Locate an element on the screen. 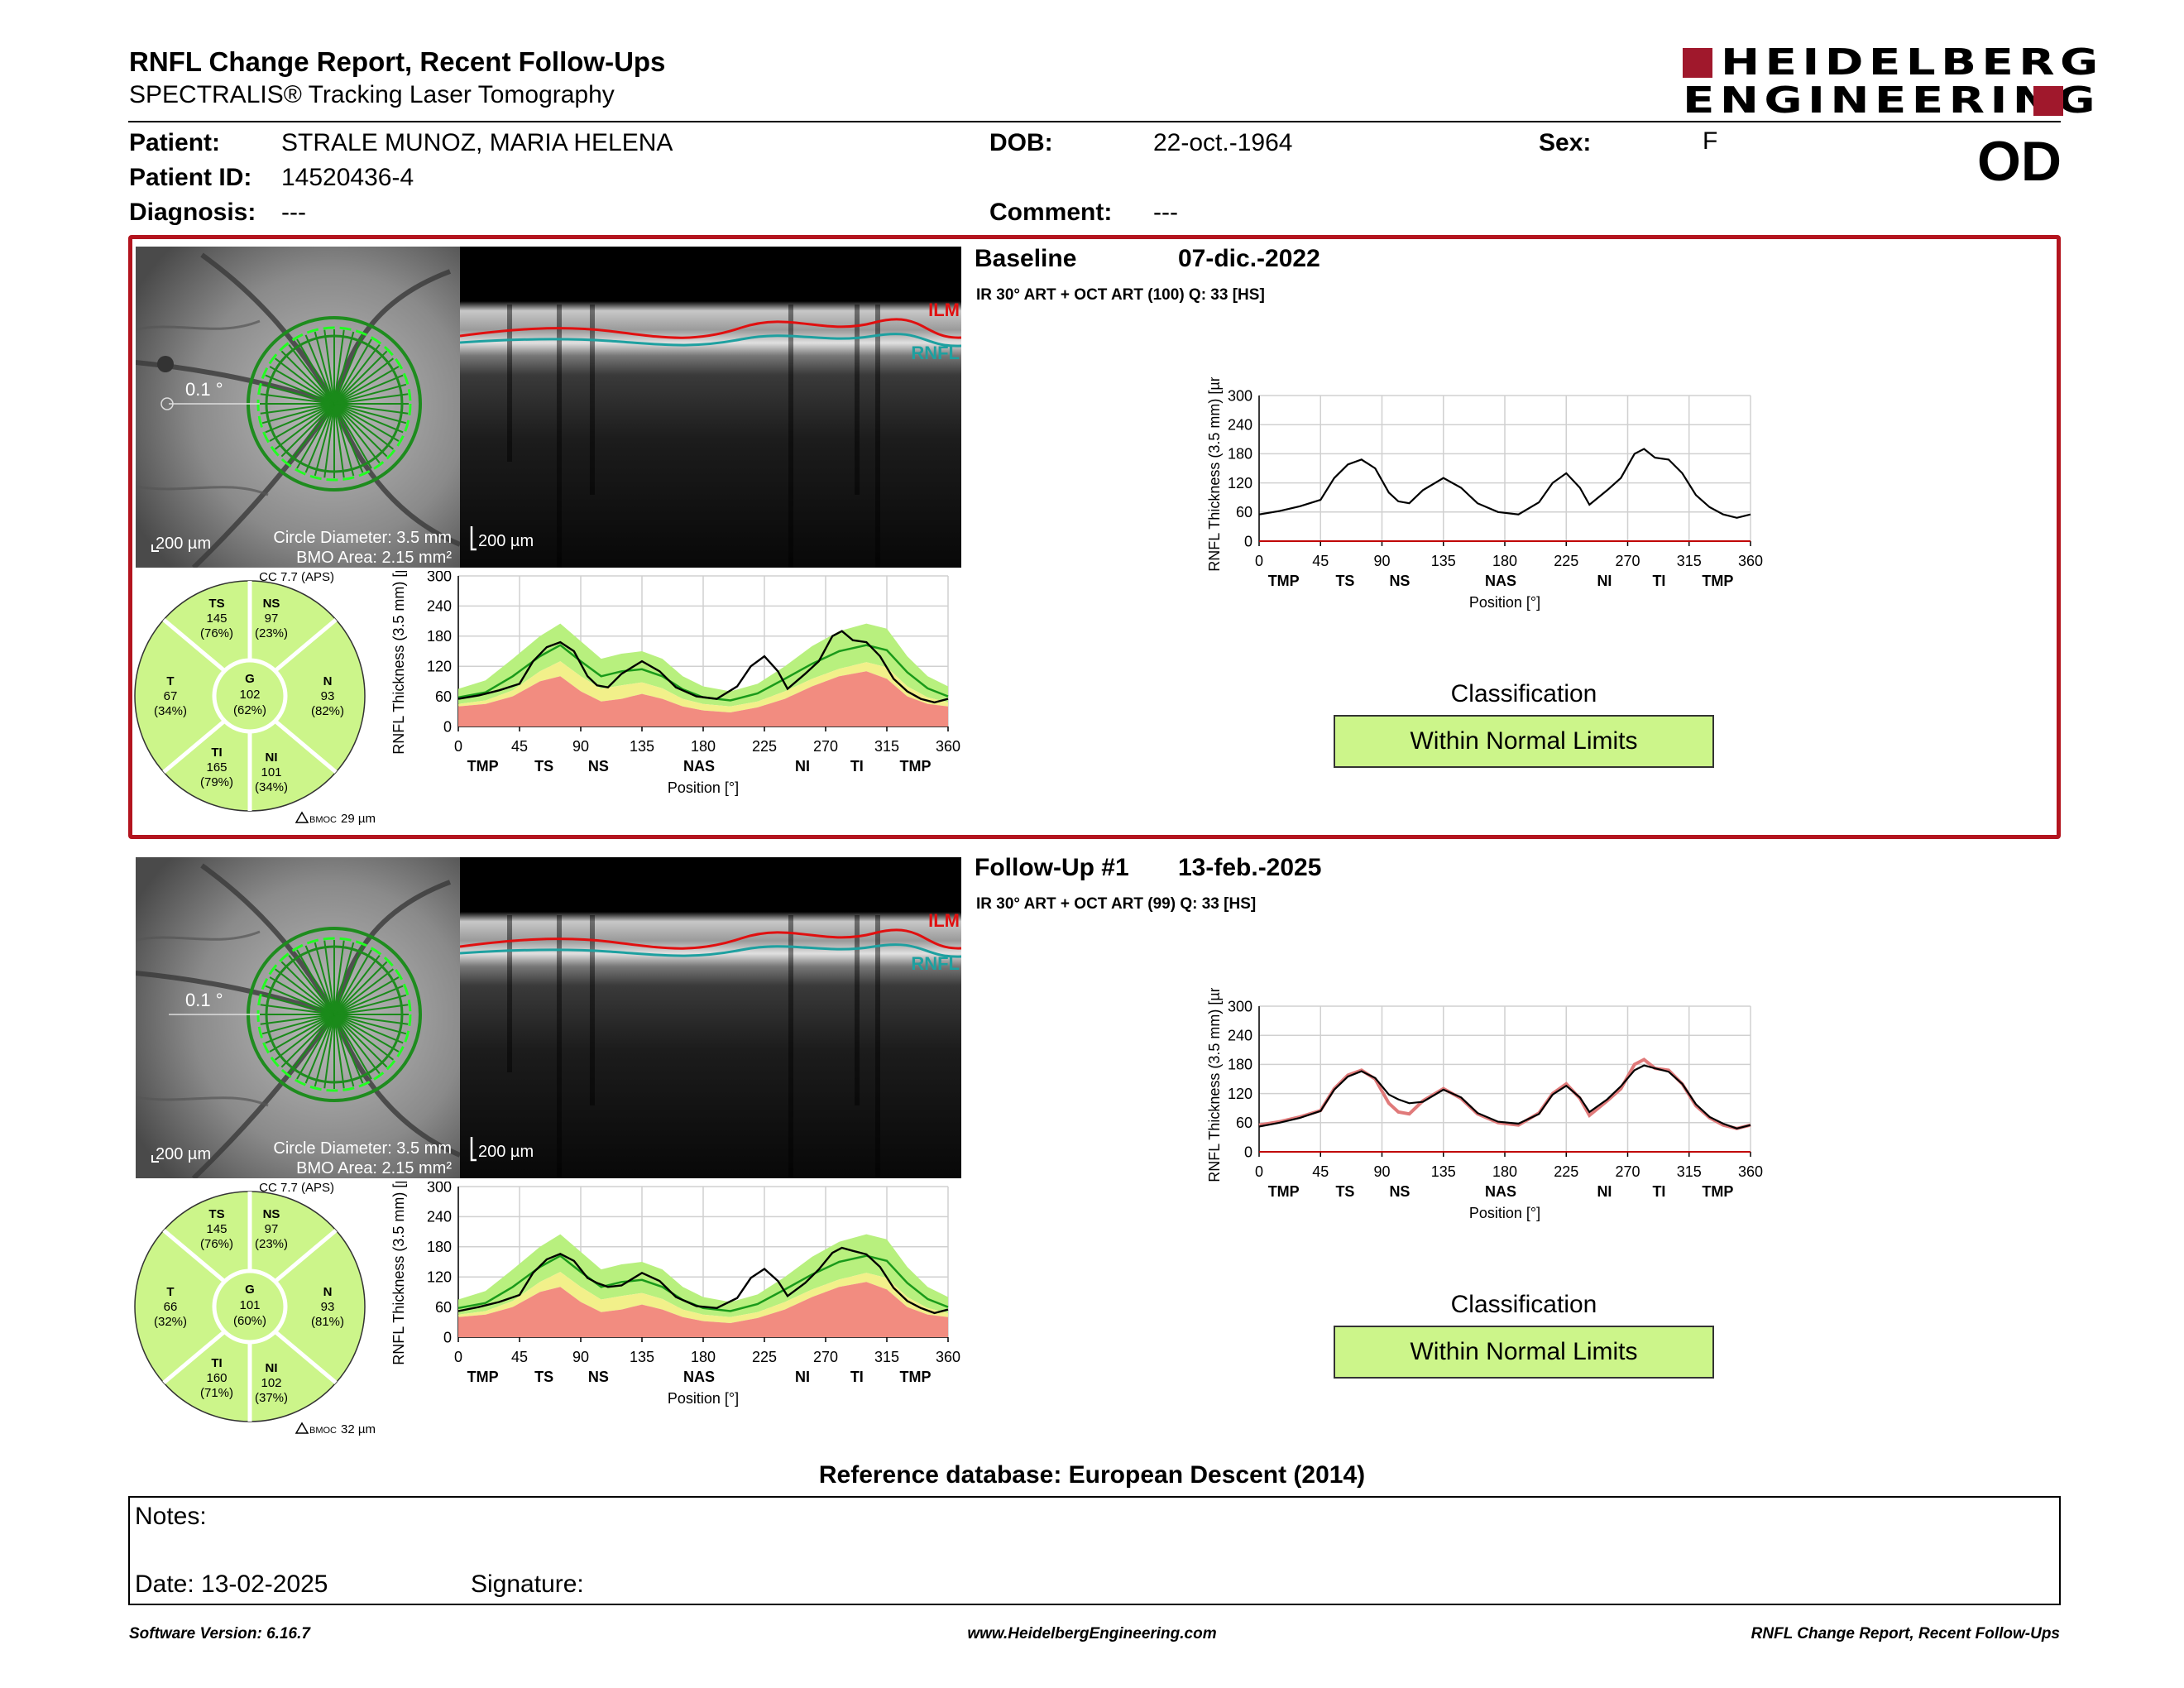  fundus-angle-label: 0.1 ° is located at coordinates (204, 1000).